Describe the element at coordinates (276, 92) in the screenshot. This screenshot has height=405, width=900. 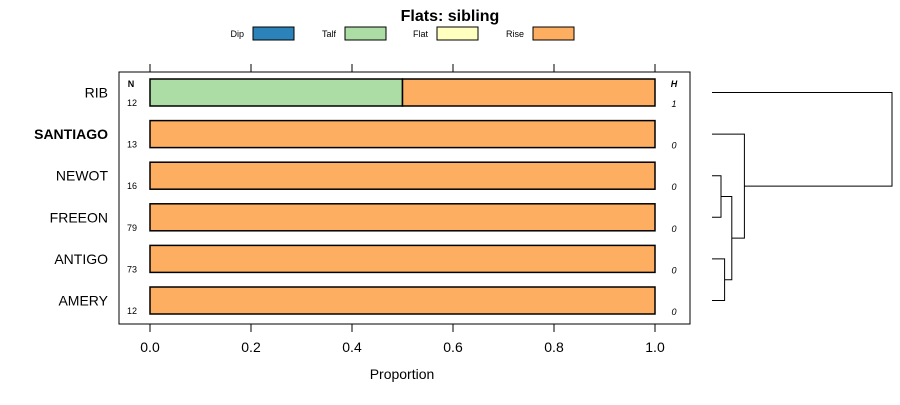
I see `bar-segment-rib-talf` at that location.